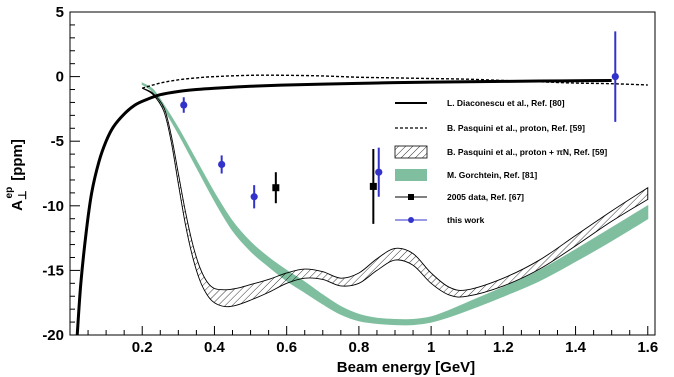 The image size is (674, 377). I want to click on y-axis-ticks: 5 0 -5 -10 -15 -20, so click(61, 174).